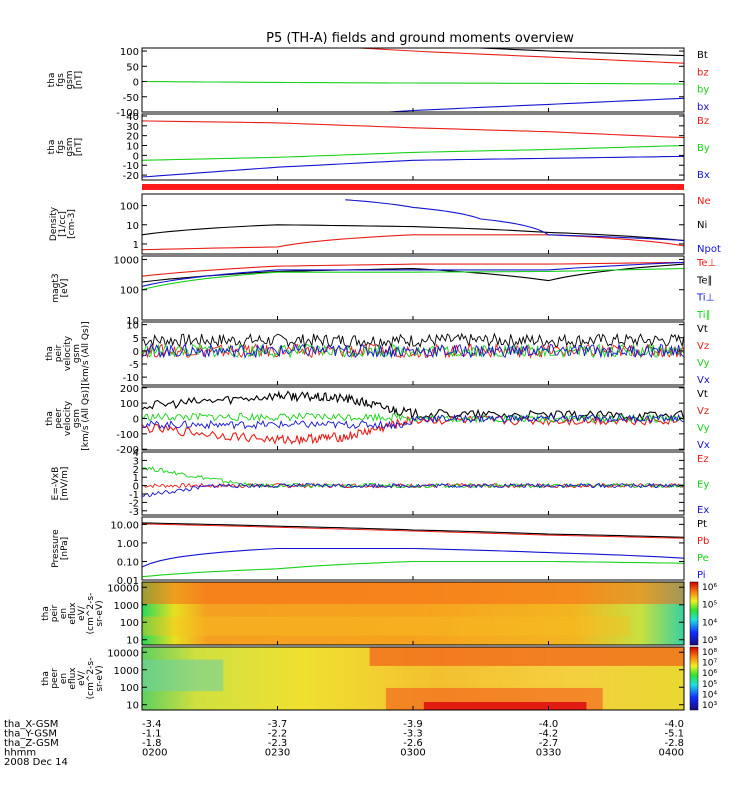  What do you see at coordinates (702, 394) in the screenshot?
I see `legend-Vt: Vt` at bounding box center [702, 394].